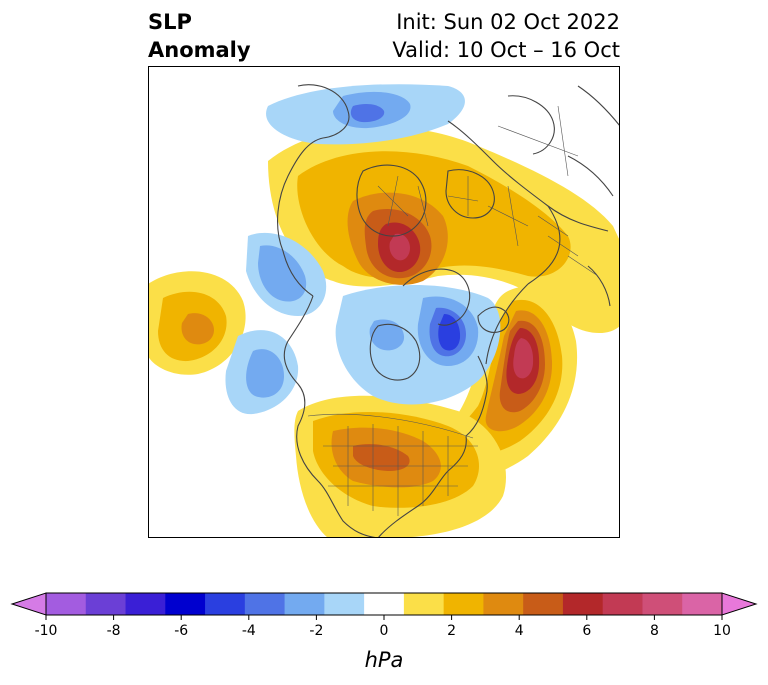  I want to click on positive-anomaly-pacific, so click(197, 323).